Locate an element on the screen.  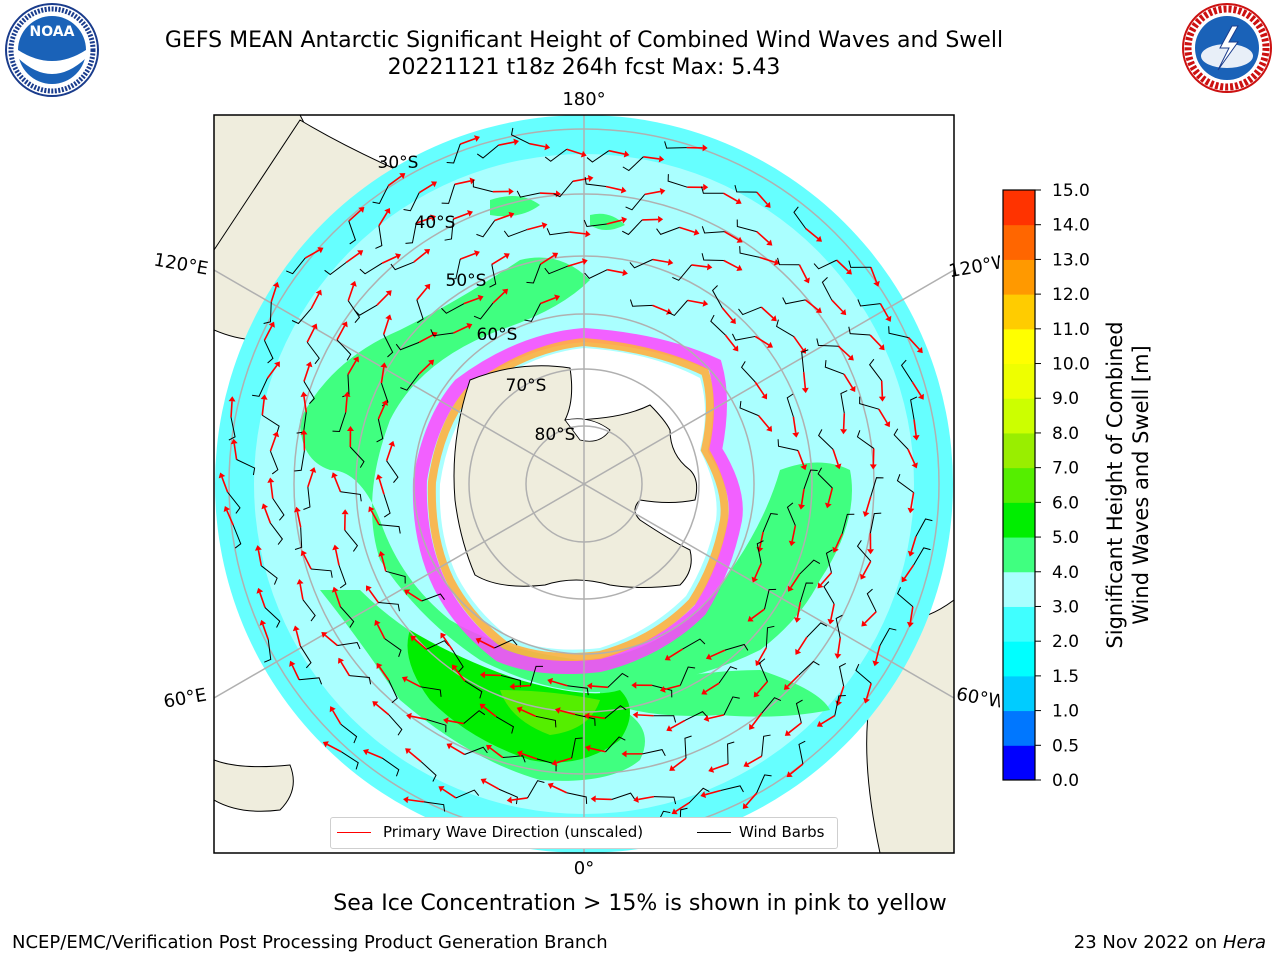
wind-barb-swatch is located at coordinates (714, 832).